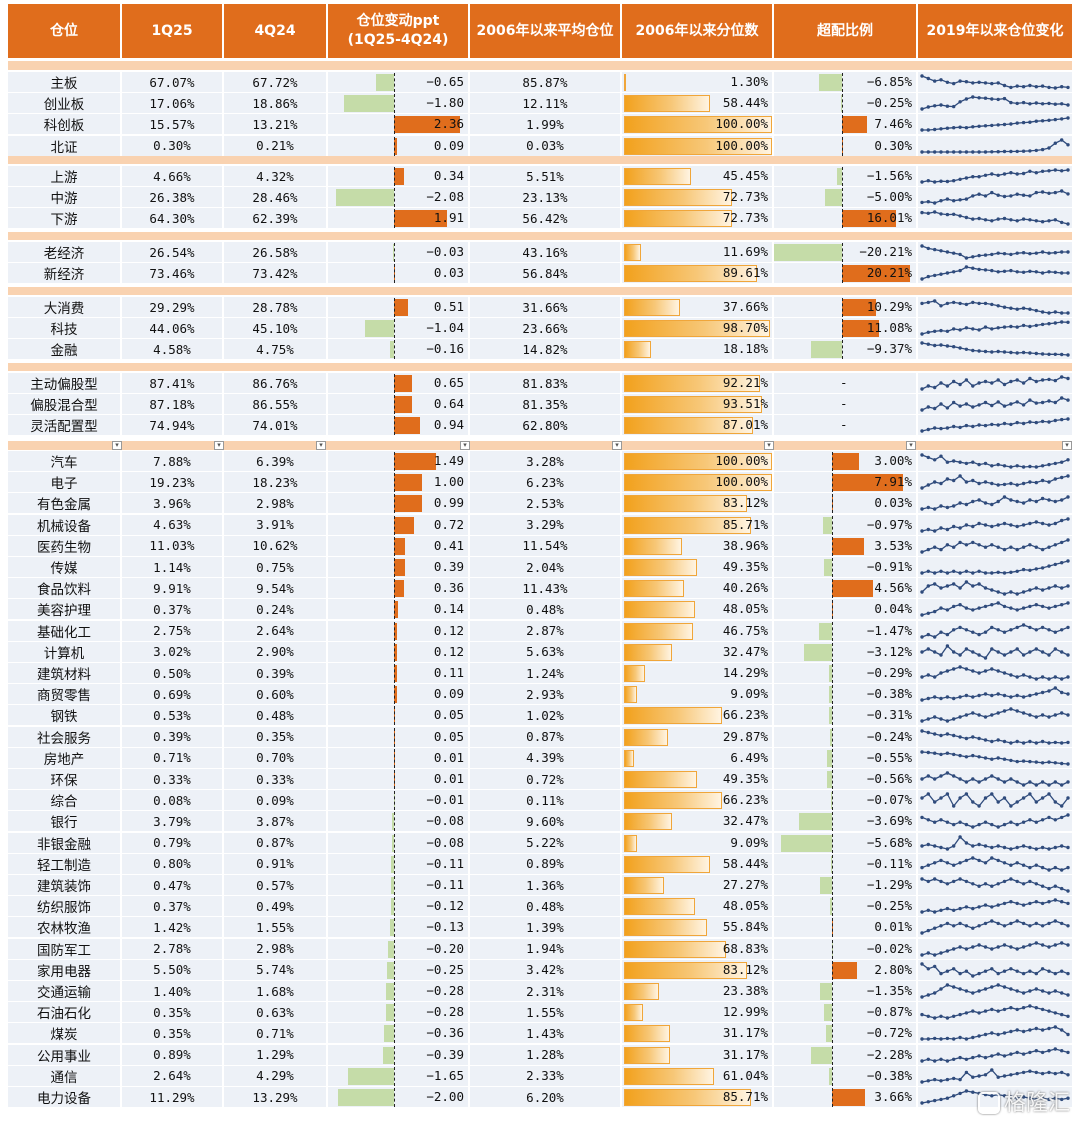  Describe the element at coordinates (745, 715) in the screenshot. I see `percentile-value: 66.23%` at that location.